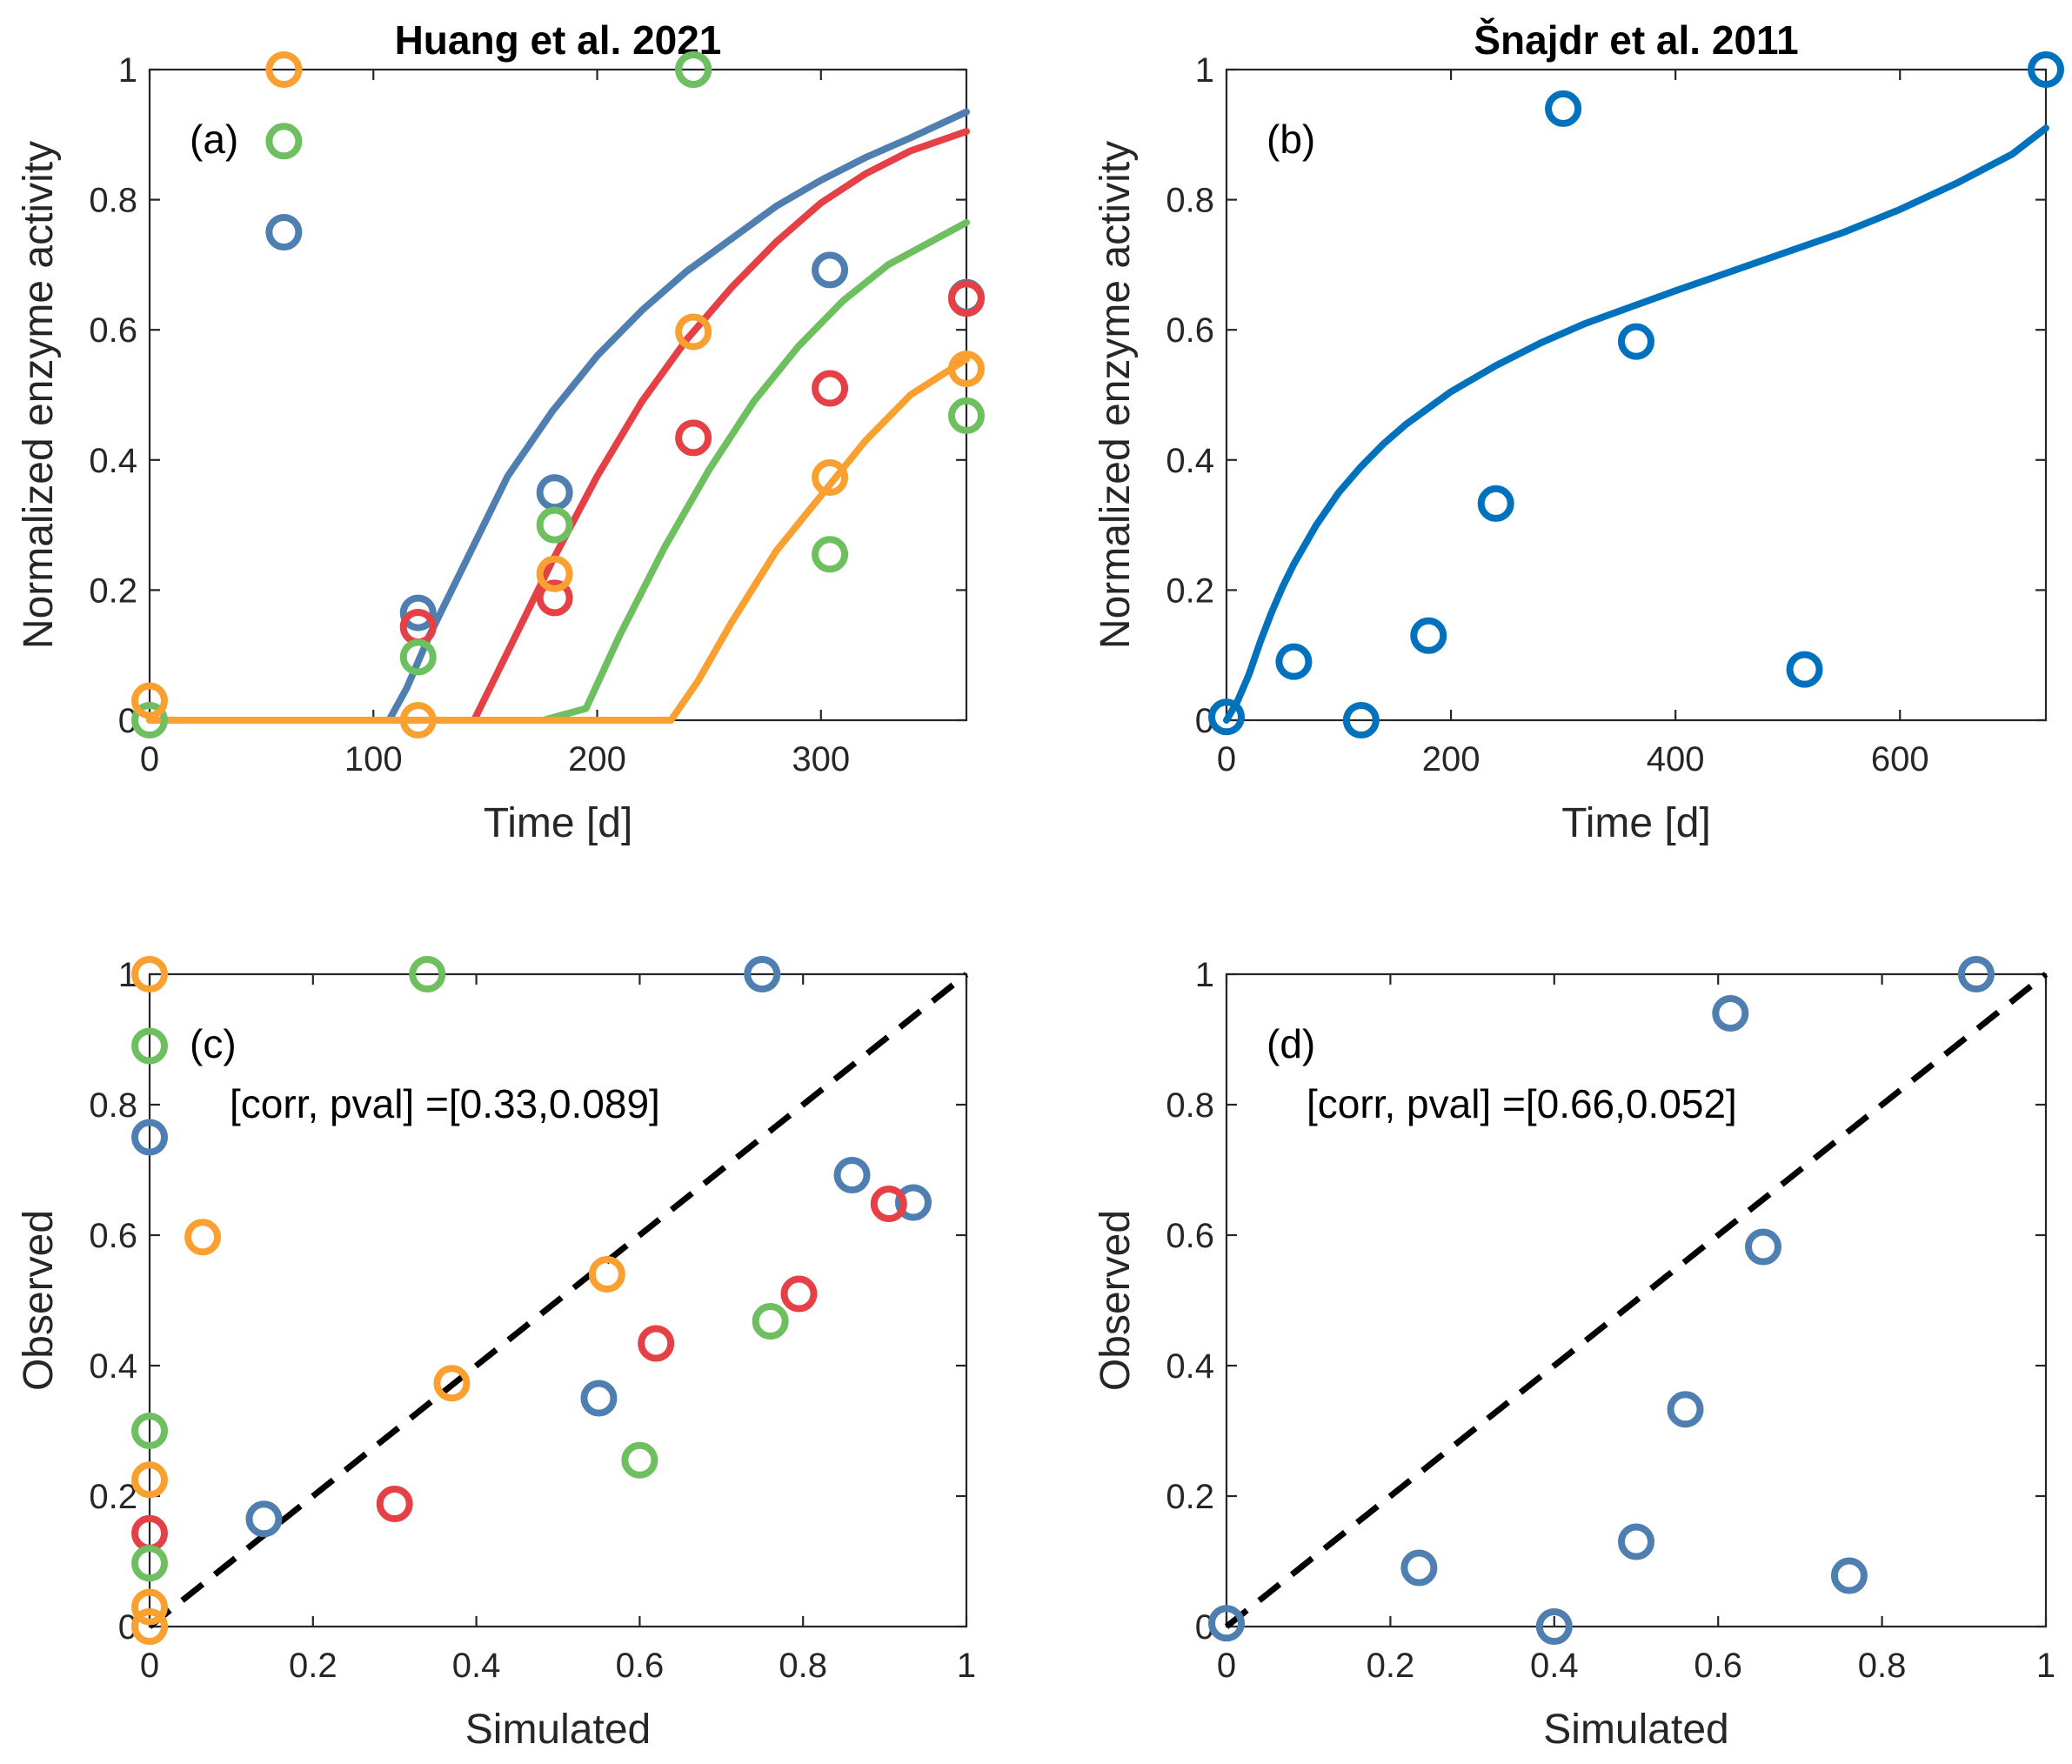 This screenshot has width=2072, height=1764. I want to click on x-tick-label: 300, so click(821, 759).